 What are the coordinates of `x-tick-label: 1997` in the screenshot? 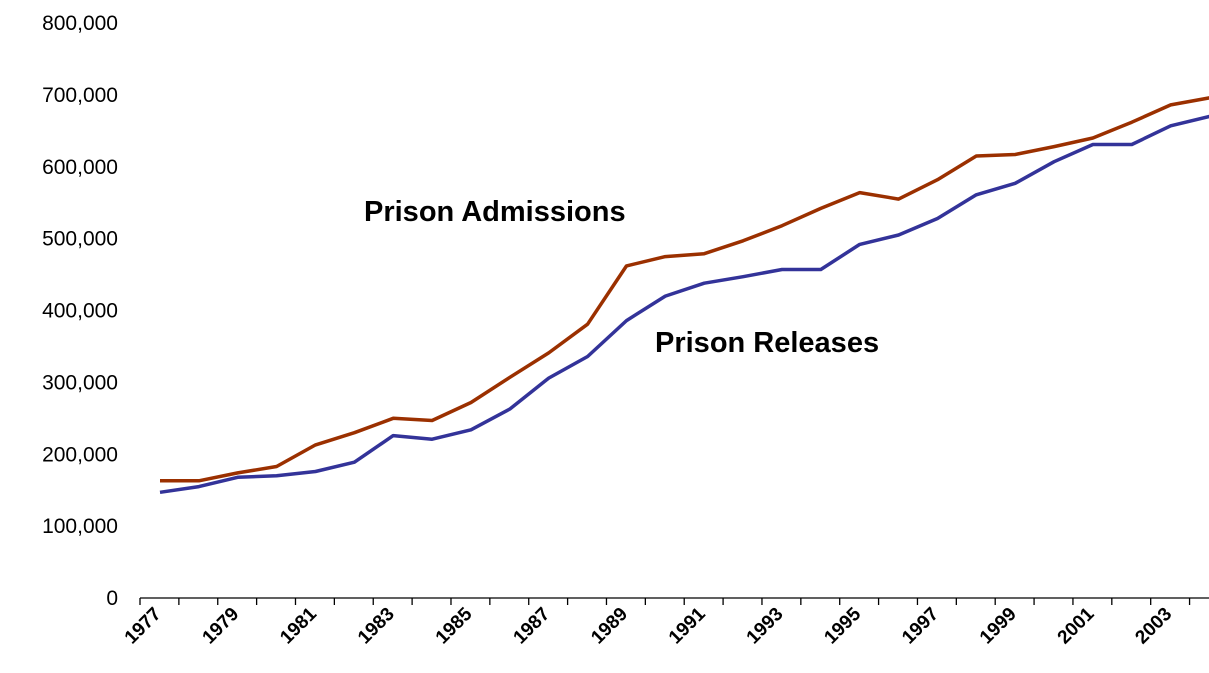 It's located at (920, 626).